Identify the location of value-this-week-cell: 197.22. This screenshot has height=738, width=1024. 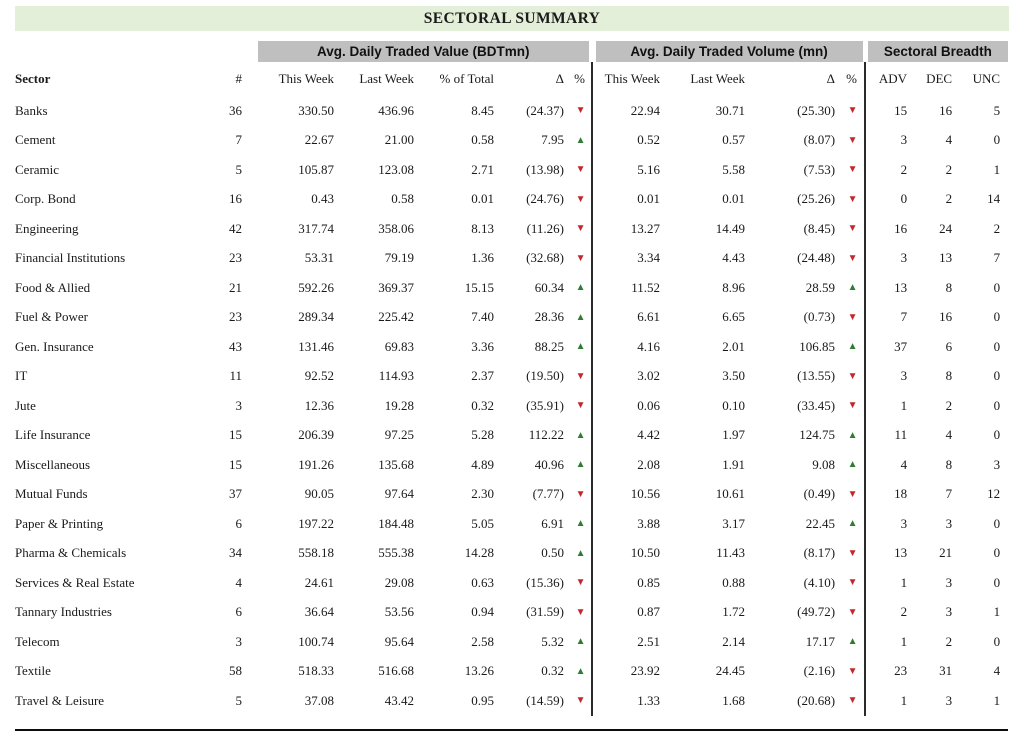
(316, 523).